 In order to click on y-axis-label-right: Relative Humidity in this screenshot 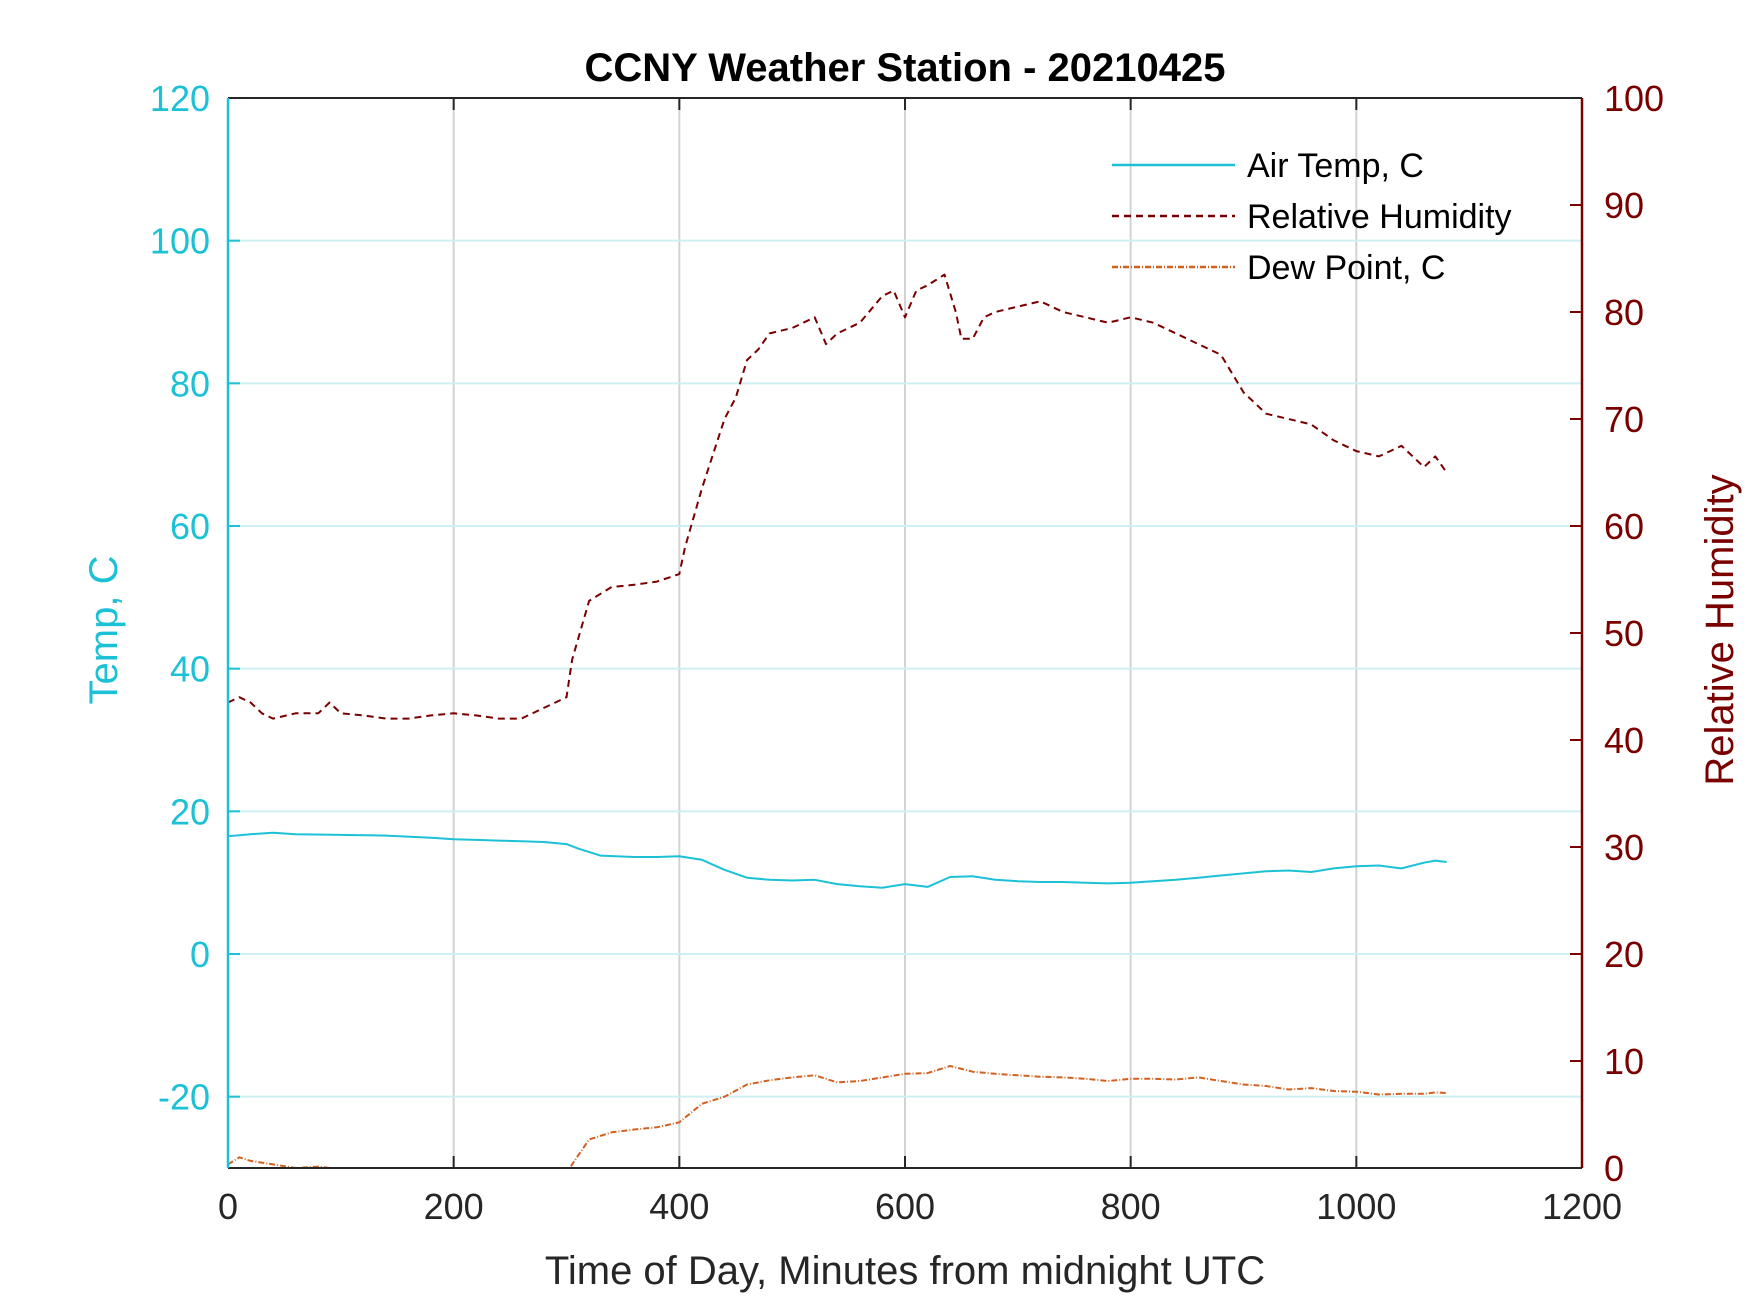, I will do `click(1720, 629)`.